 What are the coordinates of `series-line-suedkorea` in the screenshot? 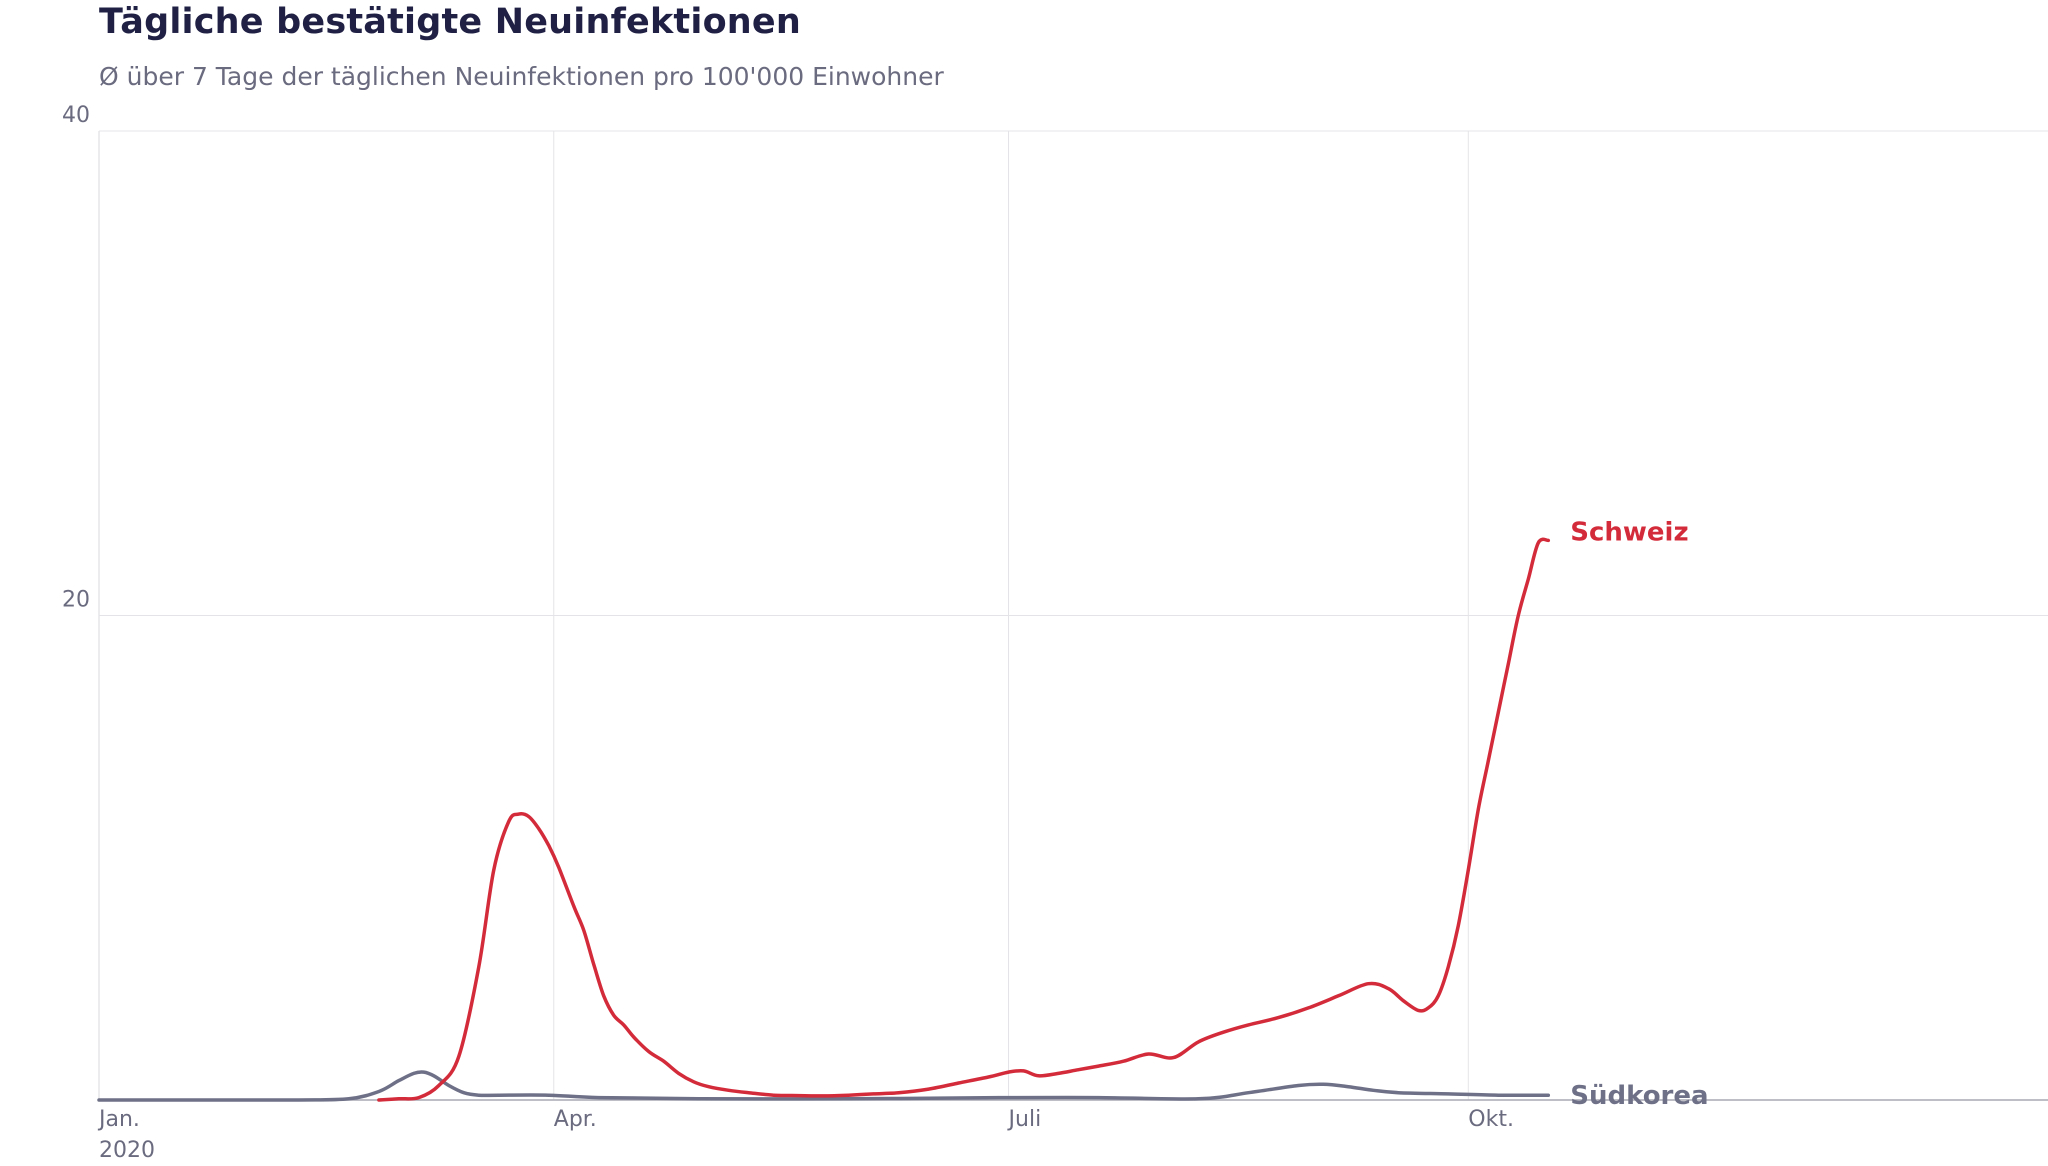 It's located at (824, 1086).